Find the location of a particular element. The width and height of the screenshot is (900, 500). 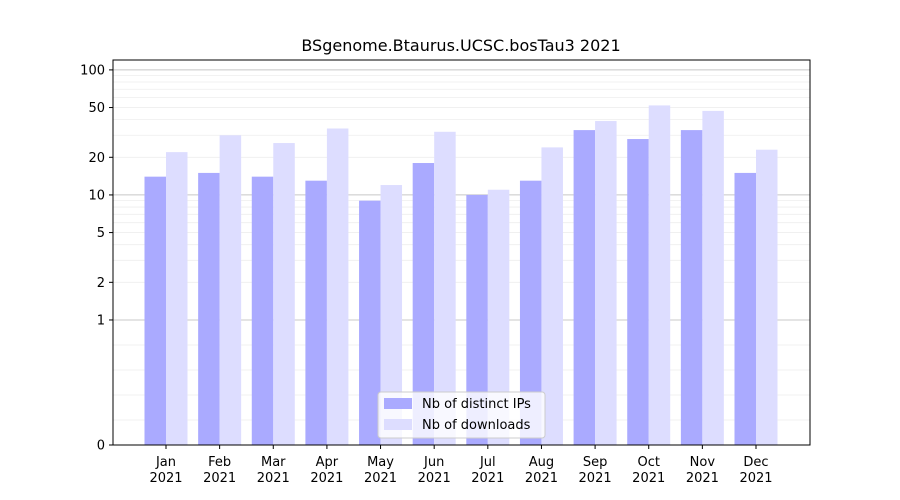

y-tick-label: 20 is located at coordinates (96, 158).